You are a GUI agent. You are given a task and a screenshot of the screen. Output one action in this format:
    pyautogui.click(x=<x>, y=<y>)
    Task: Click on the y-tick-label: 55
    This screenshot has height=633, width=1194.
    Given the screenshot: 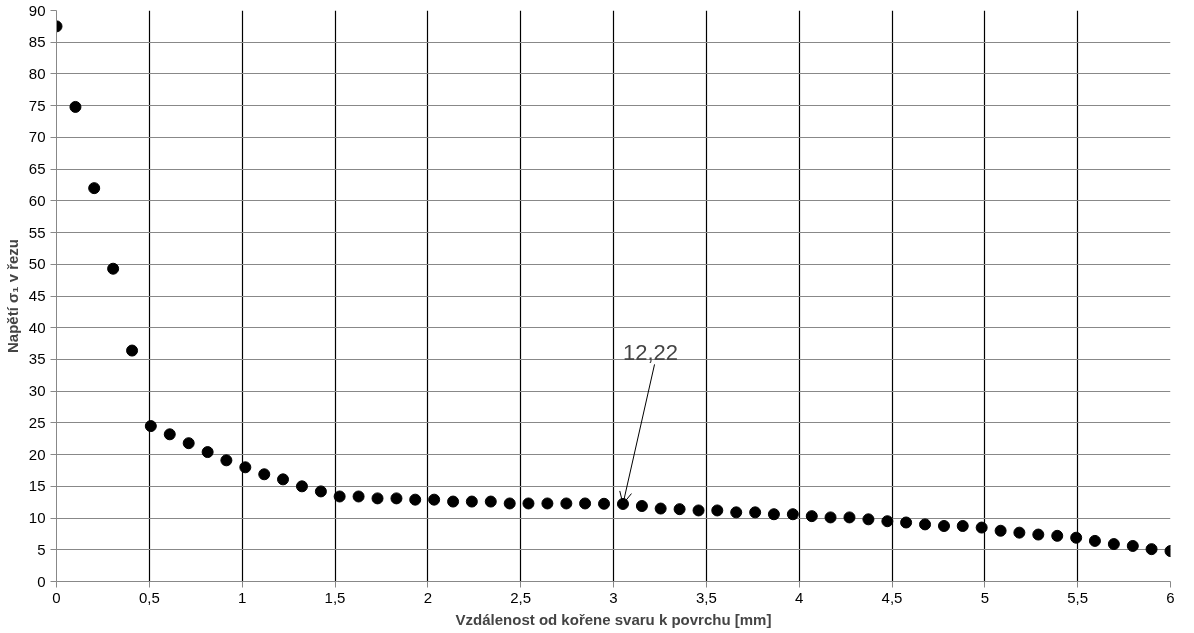 What is the action you would take?
    pyautogui.click(x=37, y=232)
    